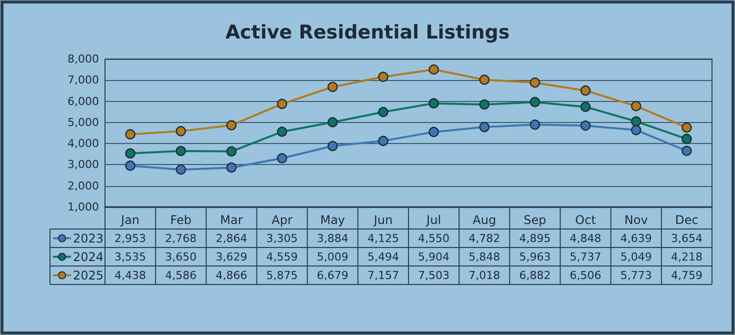 This screenshot has height=335, width=735. What do you see at coordinates (484, 257) in the screenshot?
I see `data-label: 5,848` at bounding box center [484, 257].